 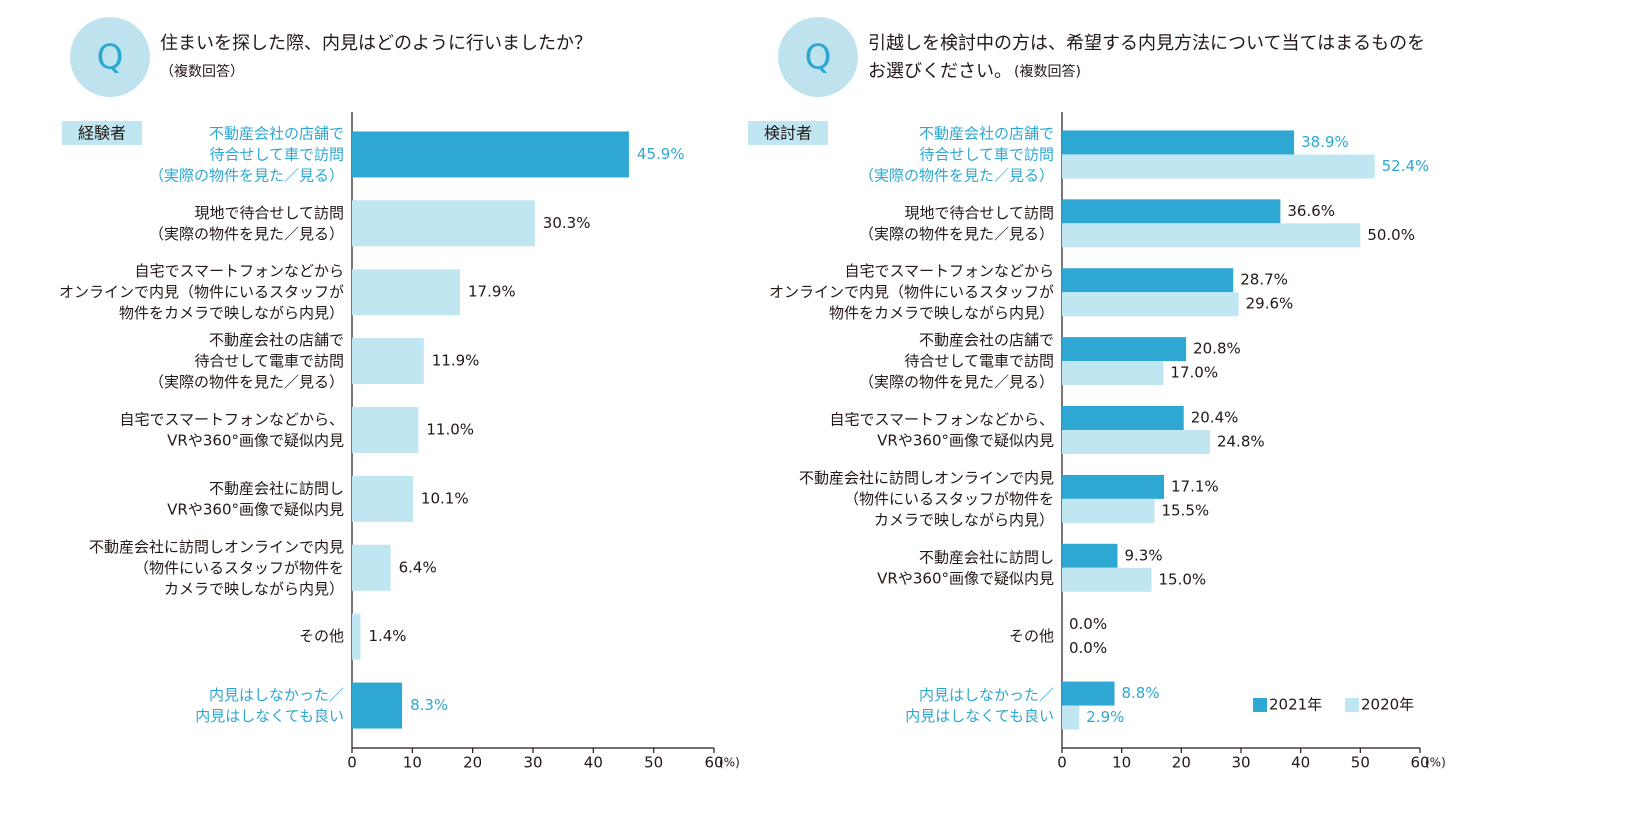 What do you see at coordinates (445, 498) in the screenshot?
I see `value-label: 10.1%` at bounding box center [445, 498].